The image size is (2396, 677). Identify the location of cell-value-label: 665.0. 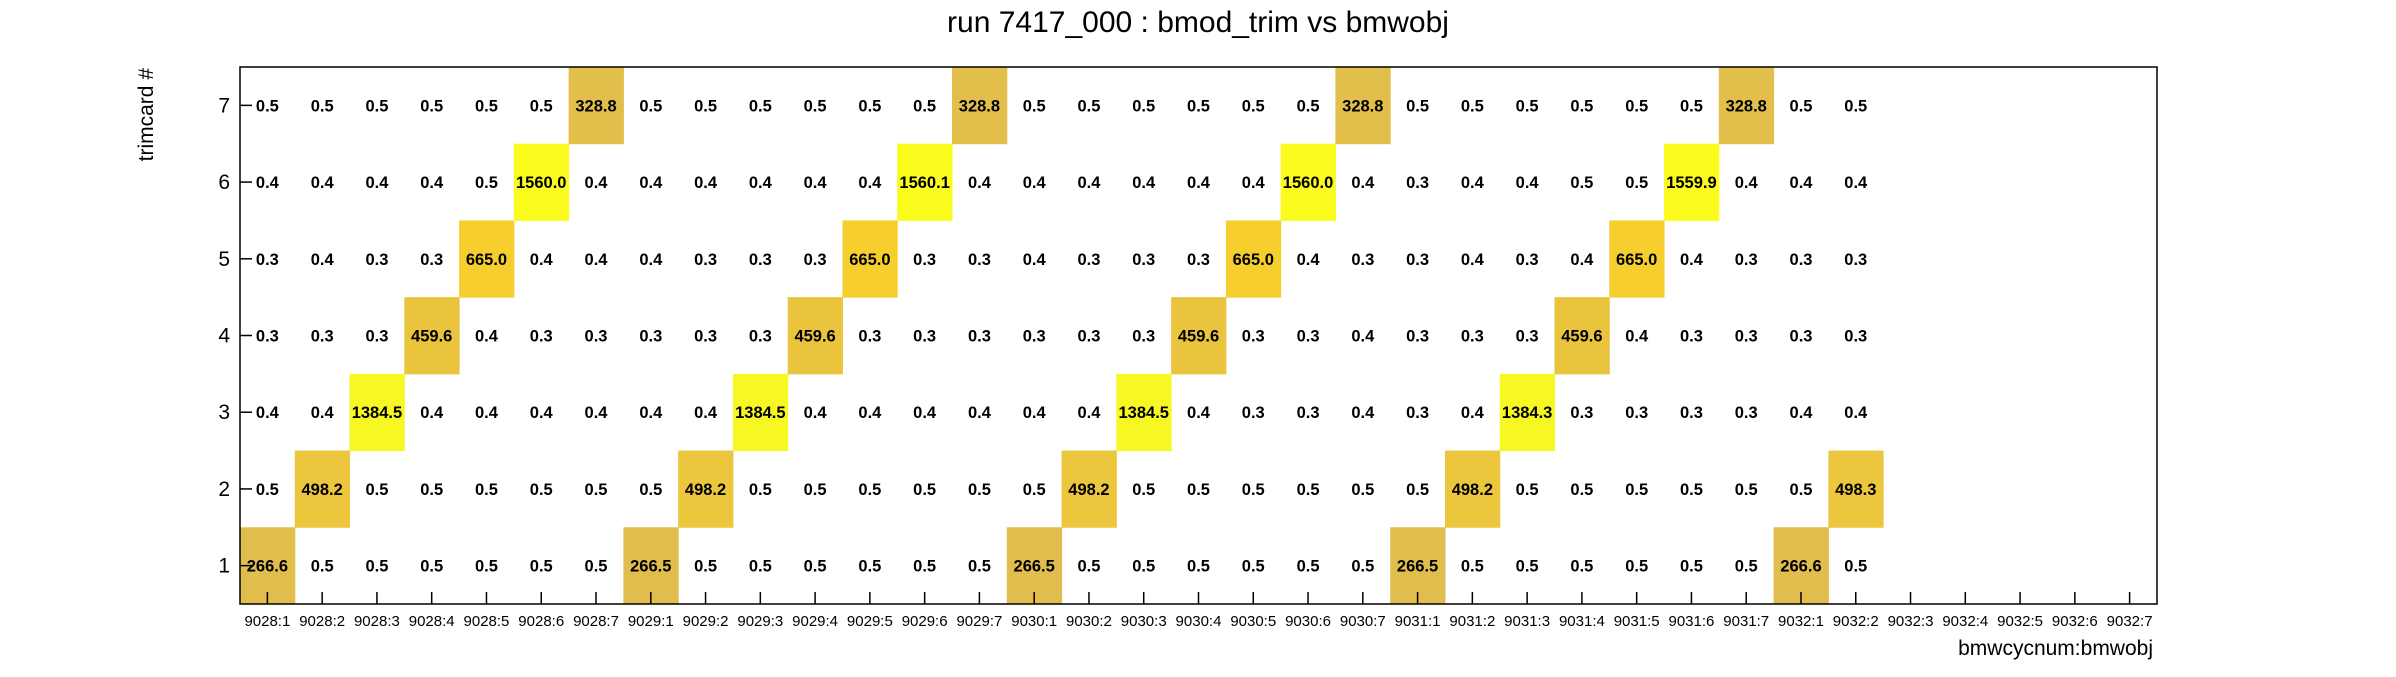
(869, 260).